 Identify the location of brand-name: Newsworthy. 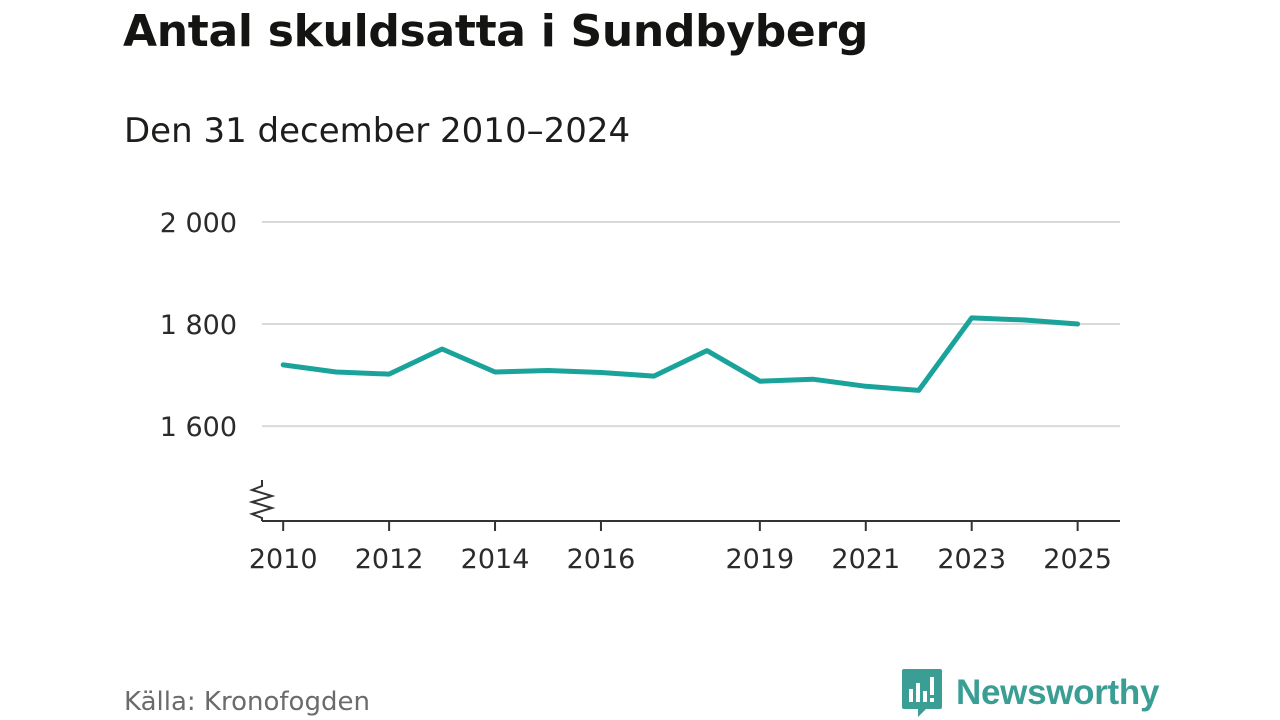
(1058, 692).